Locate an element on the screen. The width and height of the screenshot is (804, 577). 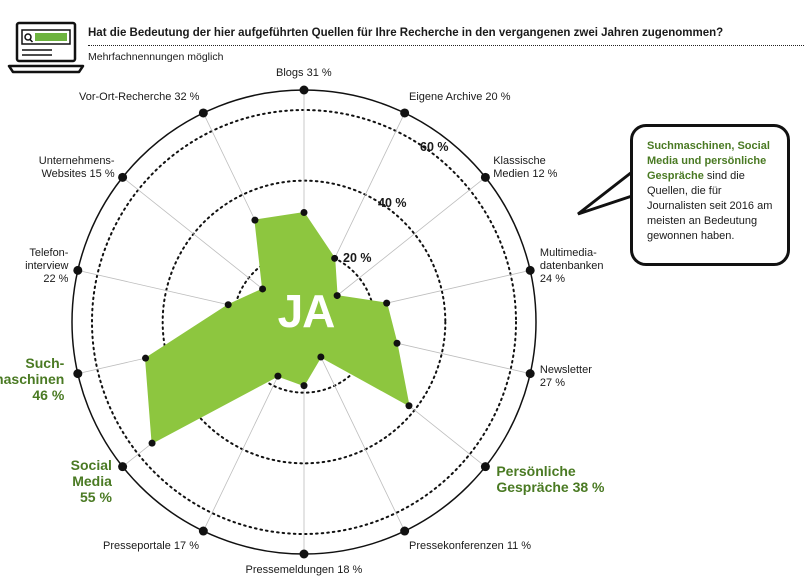
category-label-line: Gespräche 38 % is located at coordinates (550, 487).